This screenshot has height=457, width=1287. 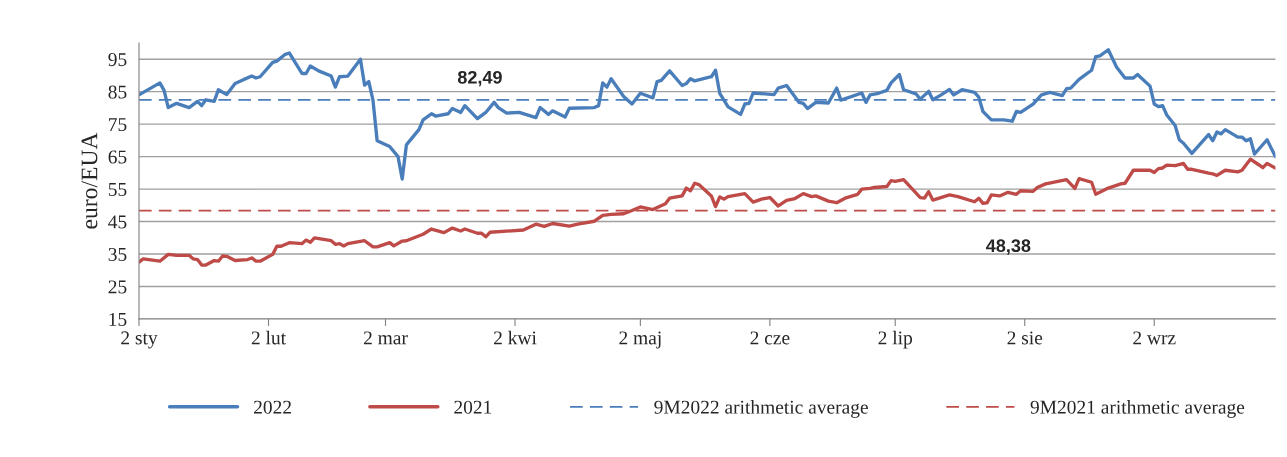 I want to click on x-tick-label: 2 wrz, so click(x=1154, y=338).